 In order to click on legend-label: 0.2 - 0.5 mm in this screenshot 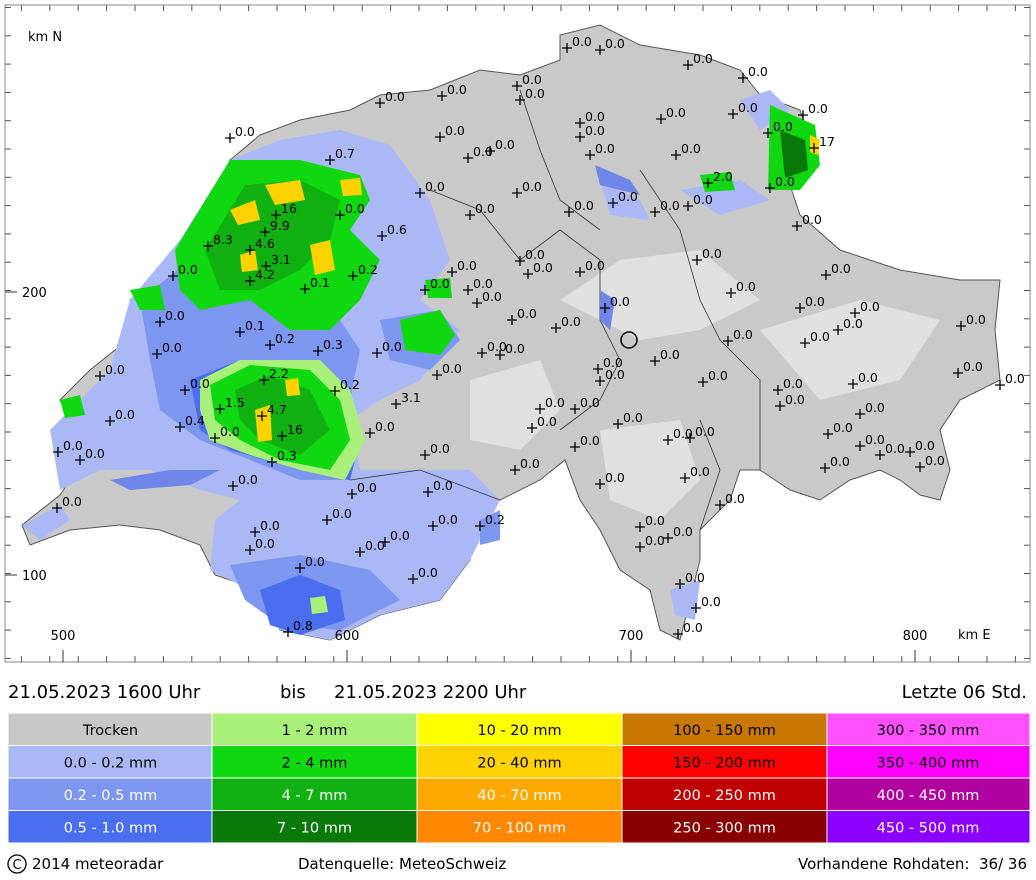, I will do `click(110, 796)`.